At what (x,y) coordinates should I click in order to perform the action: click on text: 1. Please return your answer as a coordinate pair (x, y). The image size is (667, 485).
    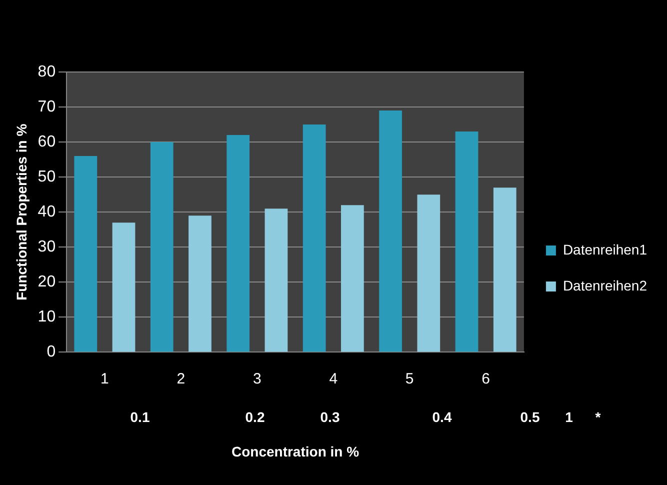
    Looking at the image, I should click on (569, 417).